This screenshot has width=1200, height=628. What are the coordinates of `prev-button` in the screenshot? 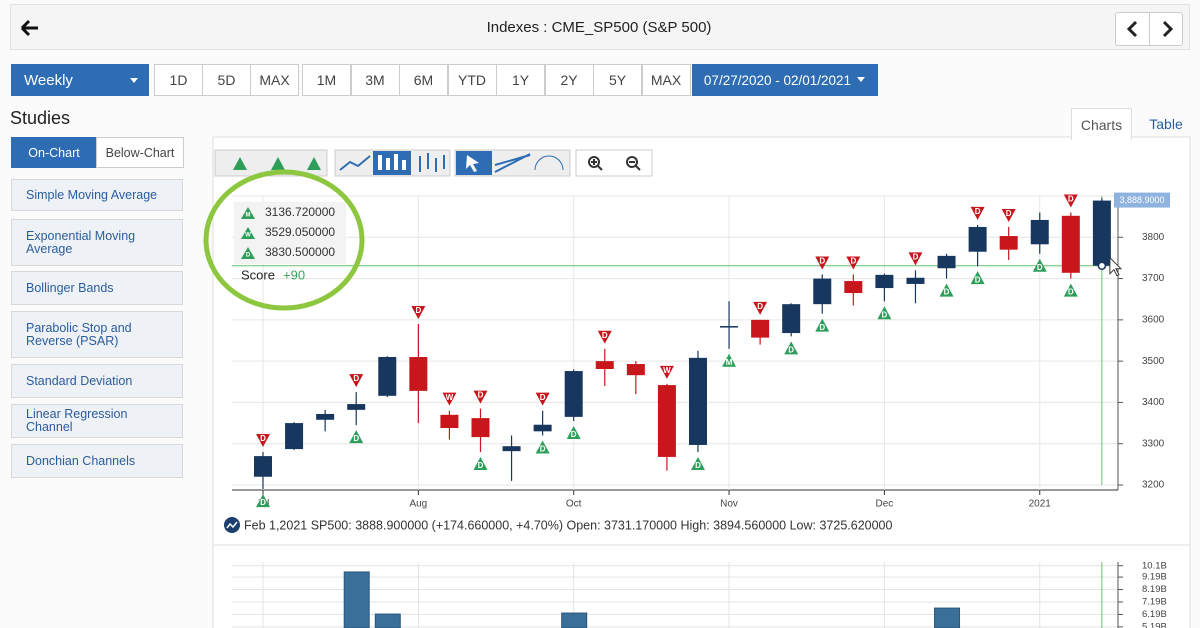 It's located at (1133, 29).